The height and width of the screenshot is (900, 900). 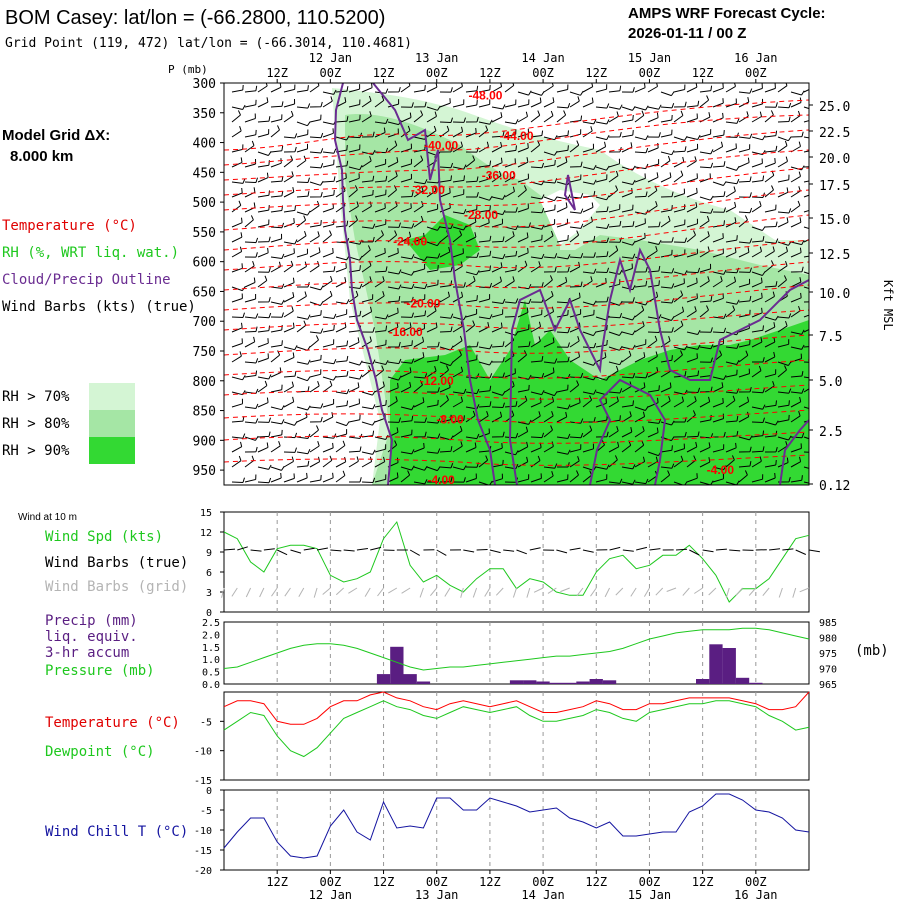 I want to click on temperature-contour-label: -44.00, so click(x=516, y=136).